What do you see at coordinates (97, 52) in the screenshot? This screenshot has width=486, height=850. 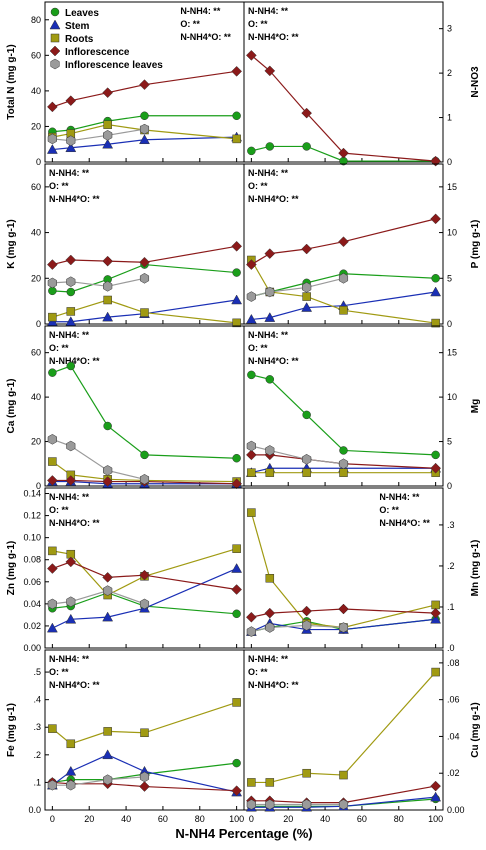 I see `legend-entry: Inflorescence` at bounding box center [97, 52].